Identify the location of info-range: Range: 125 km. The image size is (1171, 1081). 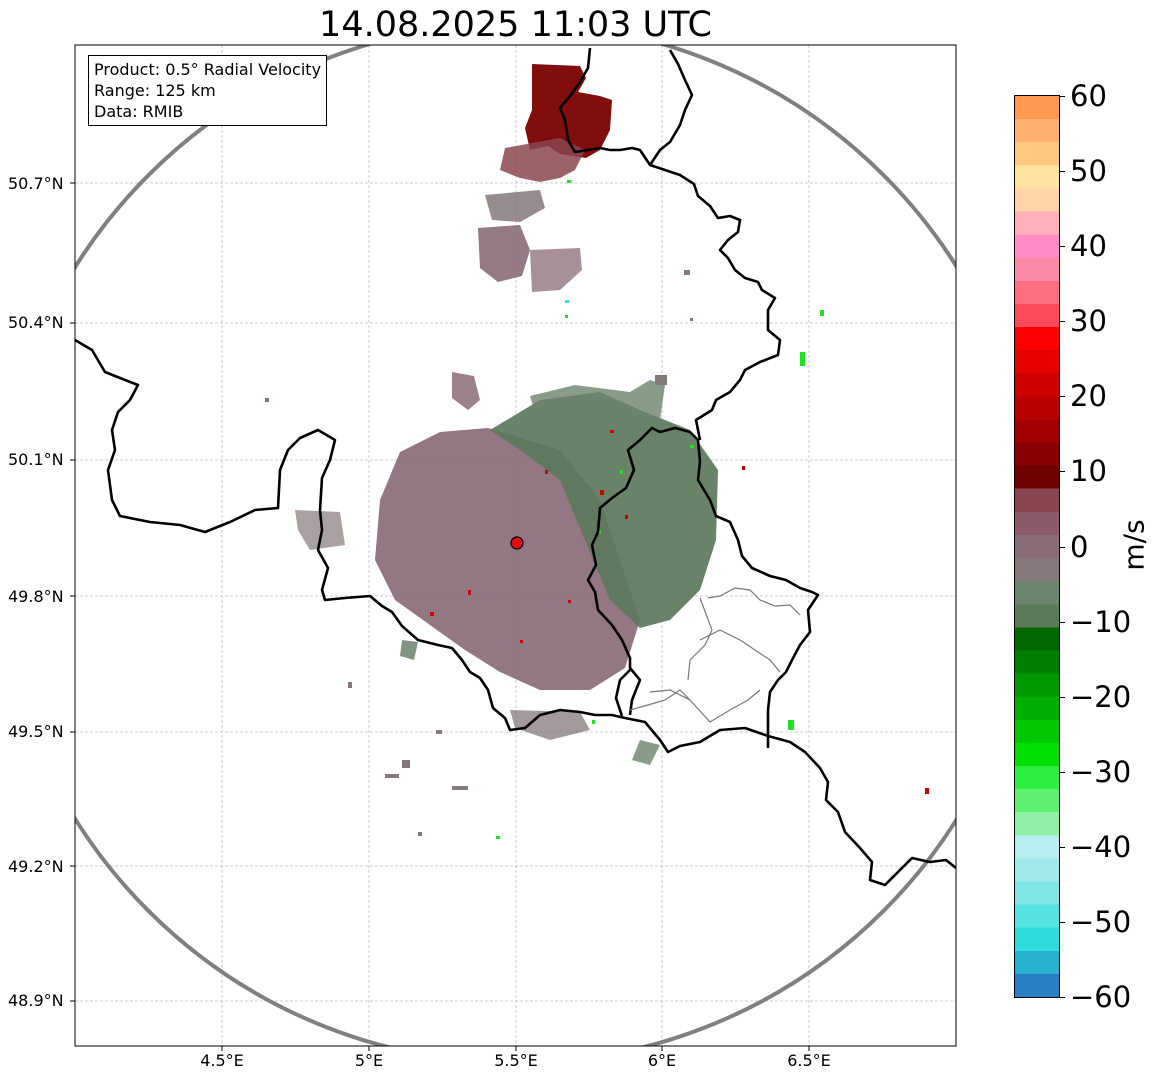
(155, 90).